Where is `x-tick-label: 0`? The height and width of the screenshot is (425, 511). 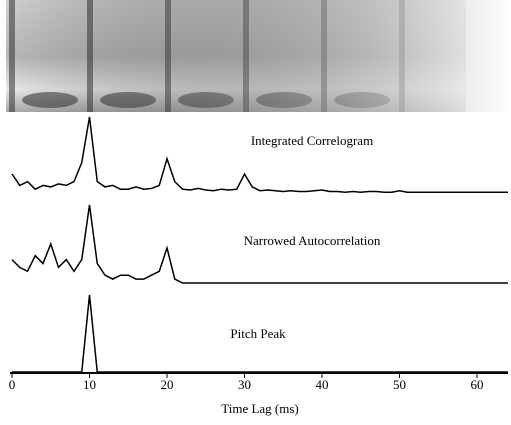
x-tick-label: 0 is located at coordinates (12, 384).